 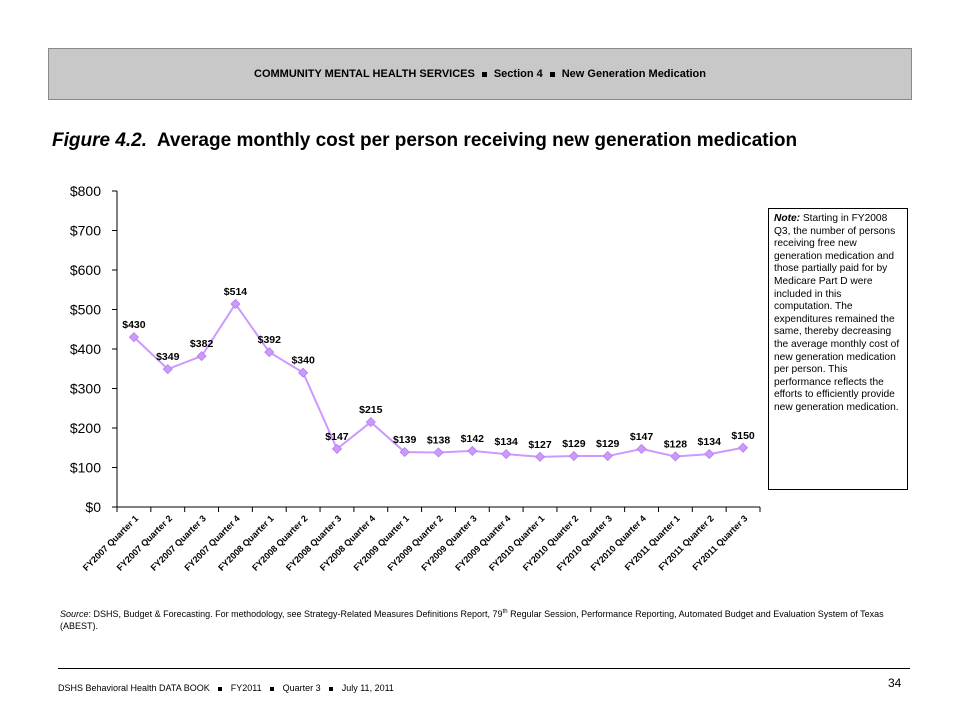 I want to click on data-label: $392, so click(x=270, y=340).